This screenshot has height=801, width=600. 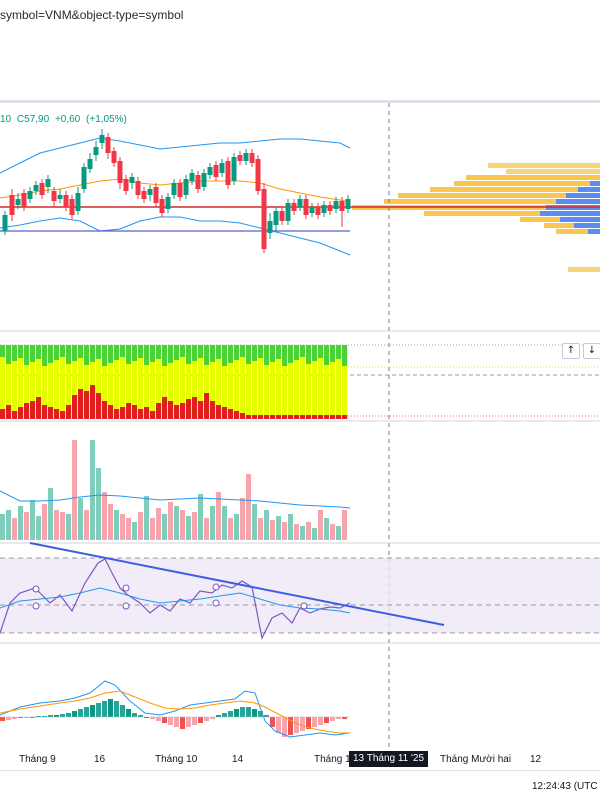 I want to click on trend-line, so click(x=237, y=584).